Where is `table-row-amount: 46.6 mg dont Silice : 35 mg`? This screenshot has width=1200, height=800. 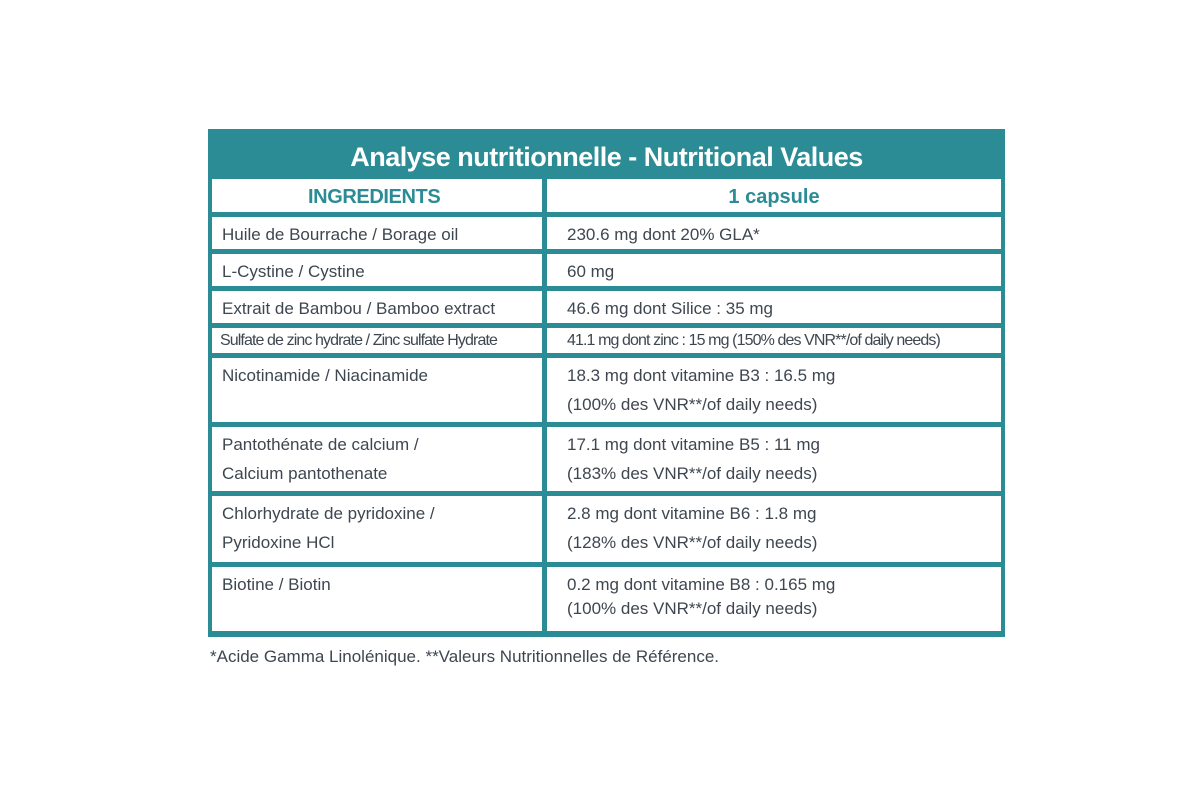
table-row-amount: 46.6 mg dont Silice : 35 mg is located at coordinates (774, 307).